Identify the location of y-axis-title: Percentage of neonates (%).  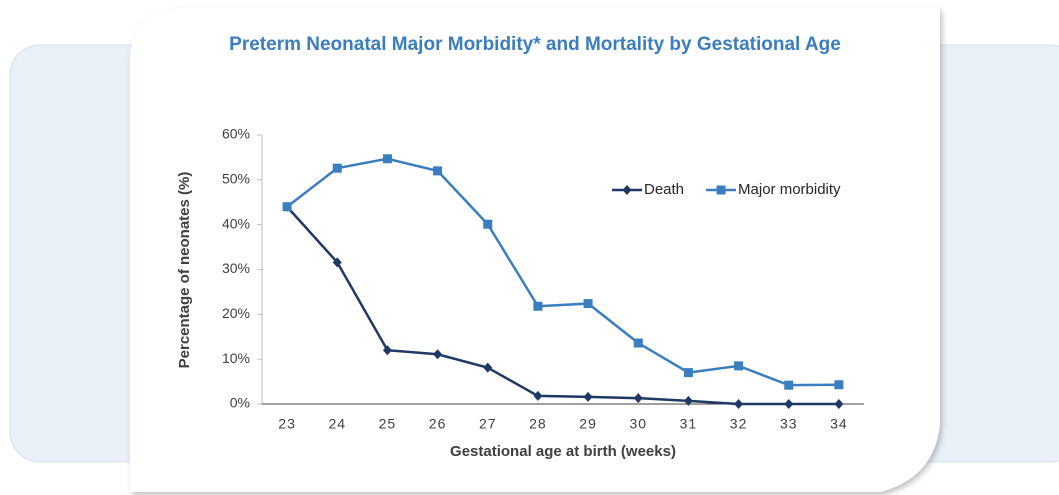
(184, 270).